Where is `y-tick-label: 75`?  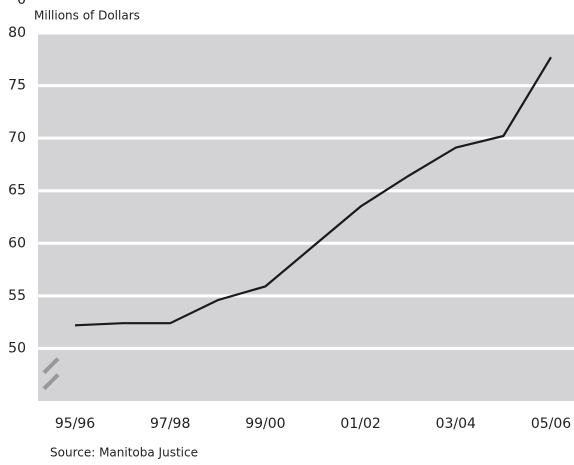 y-tick-label: 75 is located at coordinates (17, 86).